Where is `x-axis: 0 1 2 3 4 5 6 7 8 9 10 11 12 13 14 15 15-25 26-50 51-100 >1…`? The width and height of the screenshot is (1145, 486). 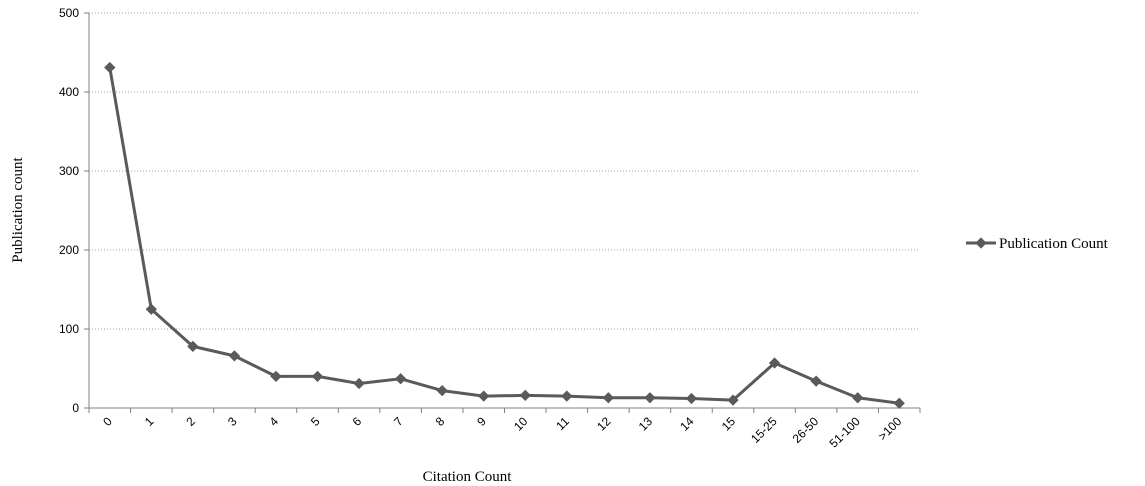
x-axis: 0 1 2 3 4 5 6 7 8 9 10 11 12 13 14 15 15-25 26-50 51-100 >1… is located at coordinates (504, 429).